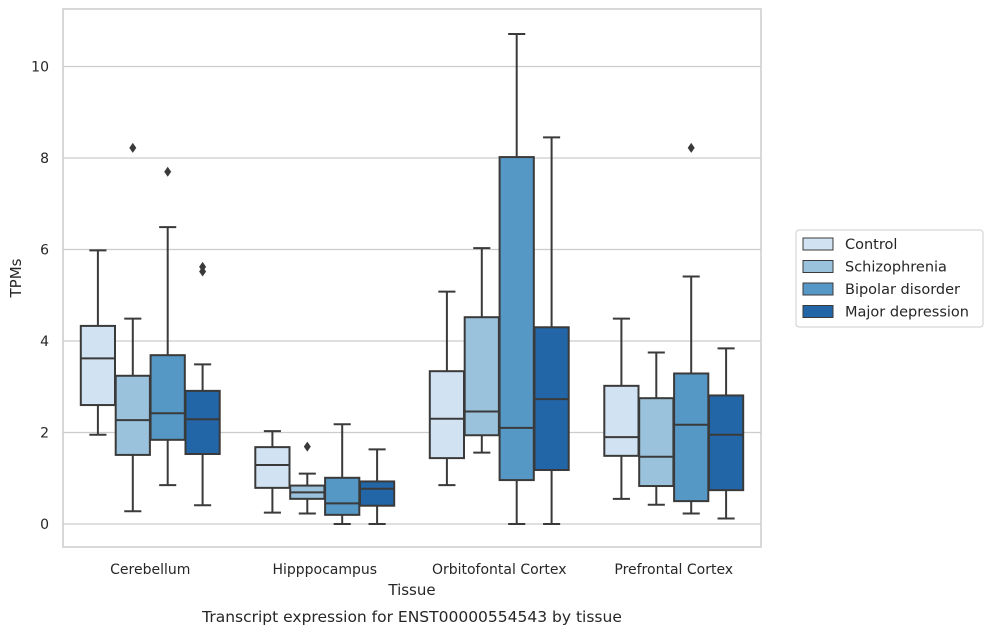 The height and width of the screenshot is (638, 992). I want to click on y-tick-label: 8, so click(44, 159).